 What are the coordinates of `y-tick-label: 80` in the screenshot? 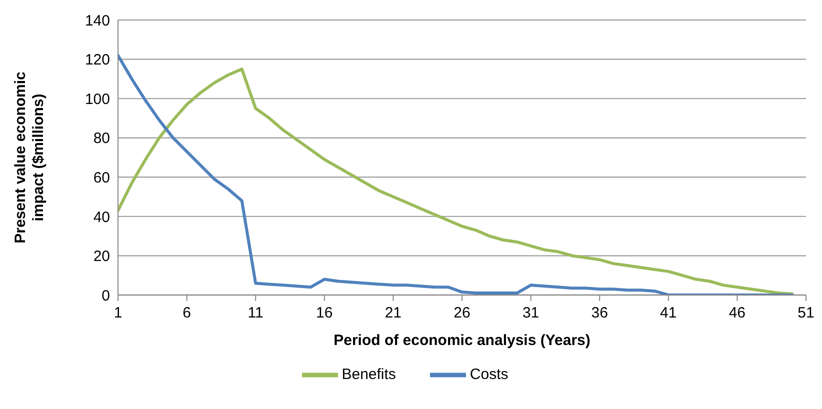 It's located at (101, 139).